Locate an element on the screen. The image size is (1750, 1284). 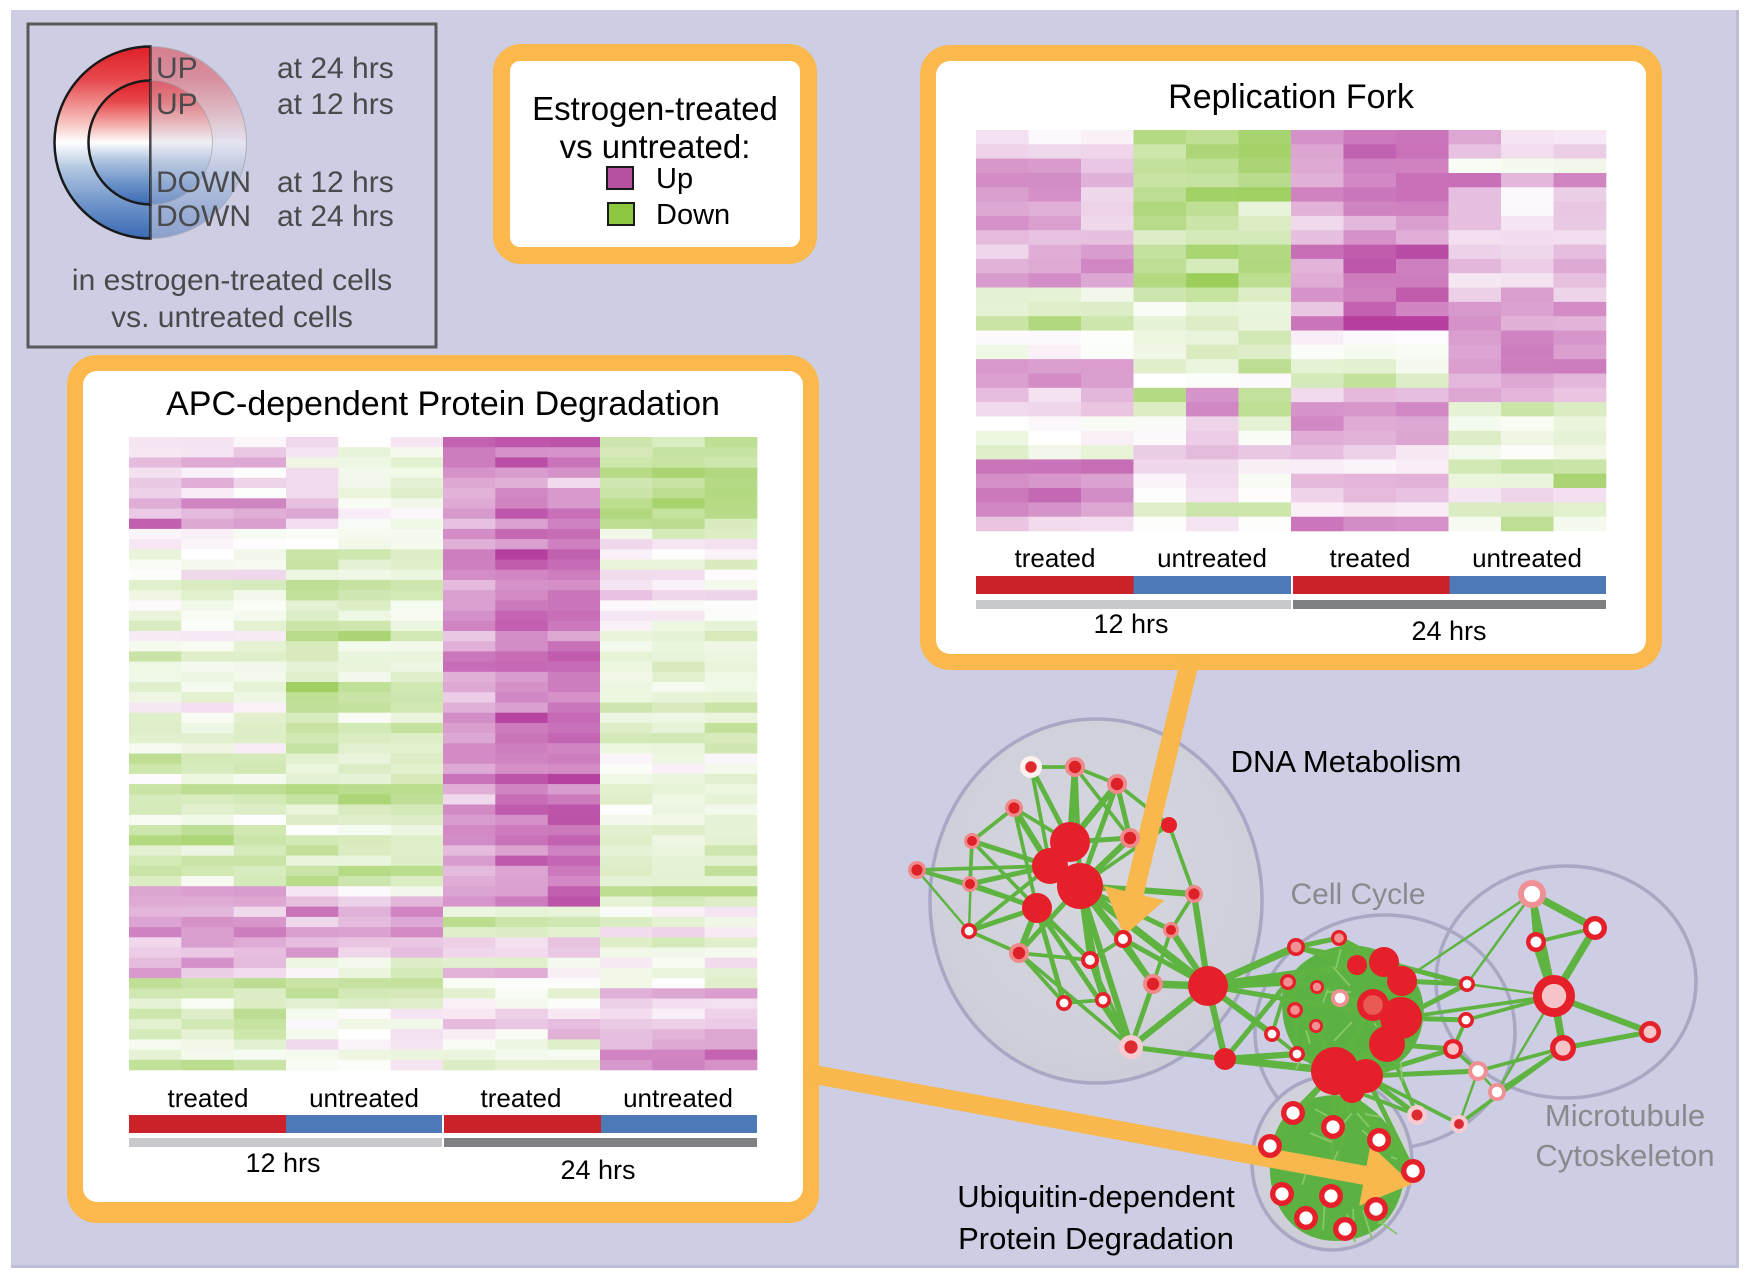
svg-text: Protein Degradation is located at coordinates (1096, 1238).